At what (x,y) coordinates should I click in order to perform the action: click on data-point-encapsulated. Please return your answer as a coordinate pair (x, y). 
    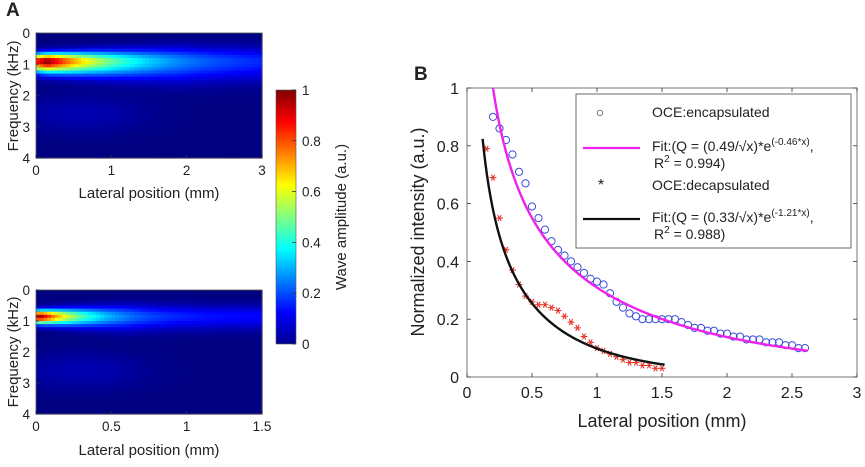
    Looking at the image, I should click on (564, 255).